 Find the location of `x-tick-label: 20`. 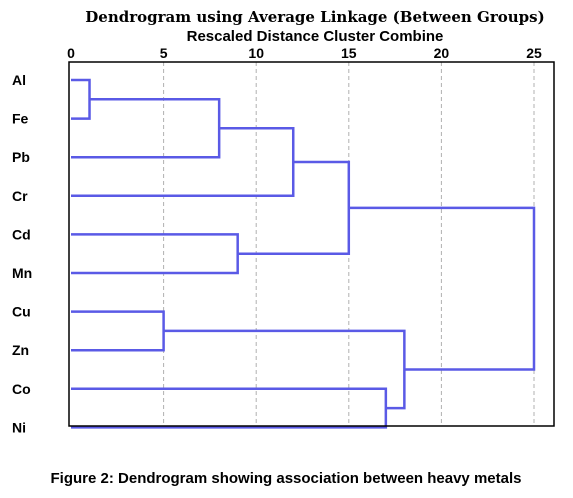

x-tick-label: 20 is located at coordinates (442, 53).